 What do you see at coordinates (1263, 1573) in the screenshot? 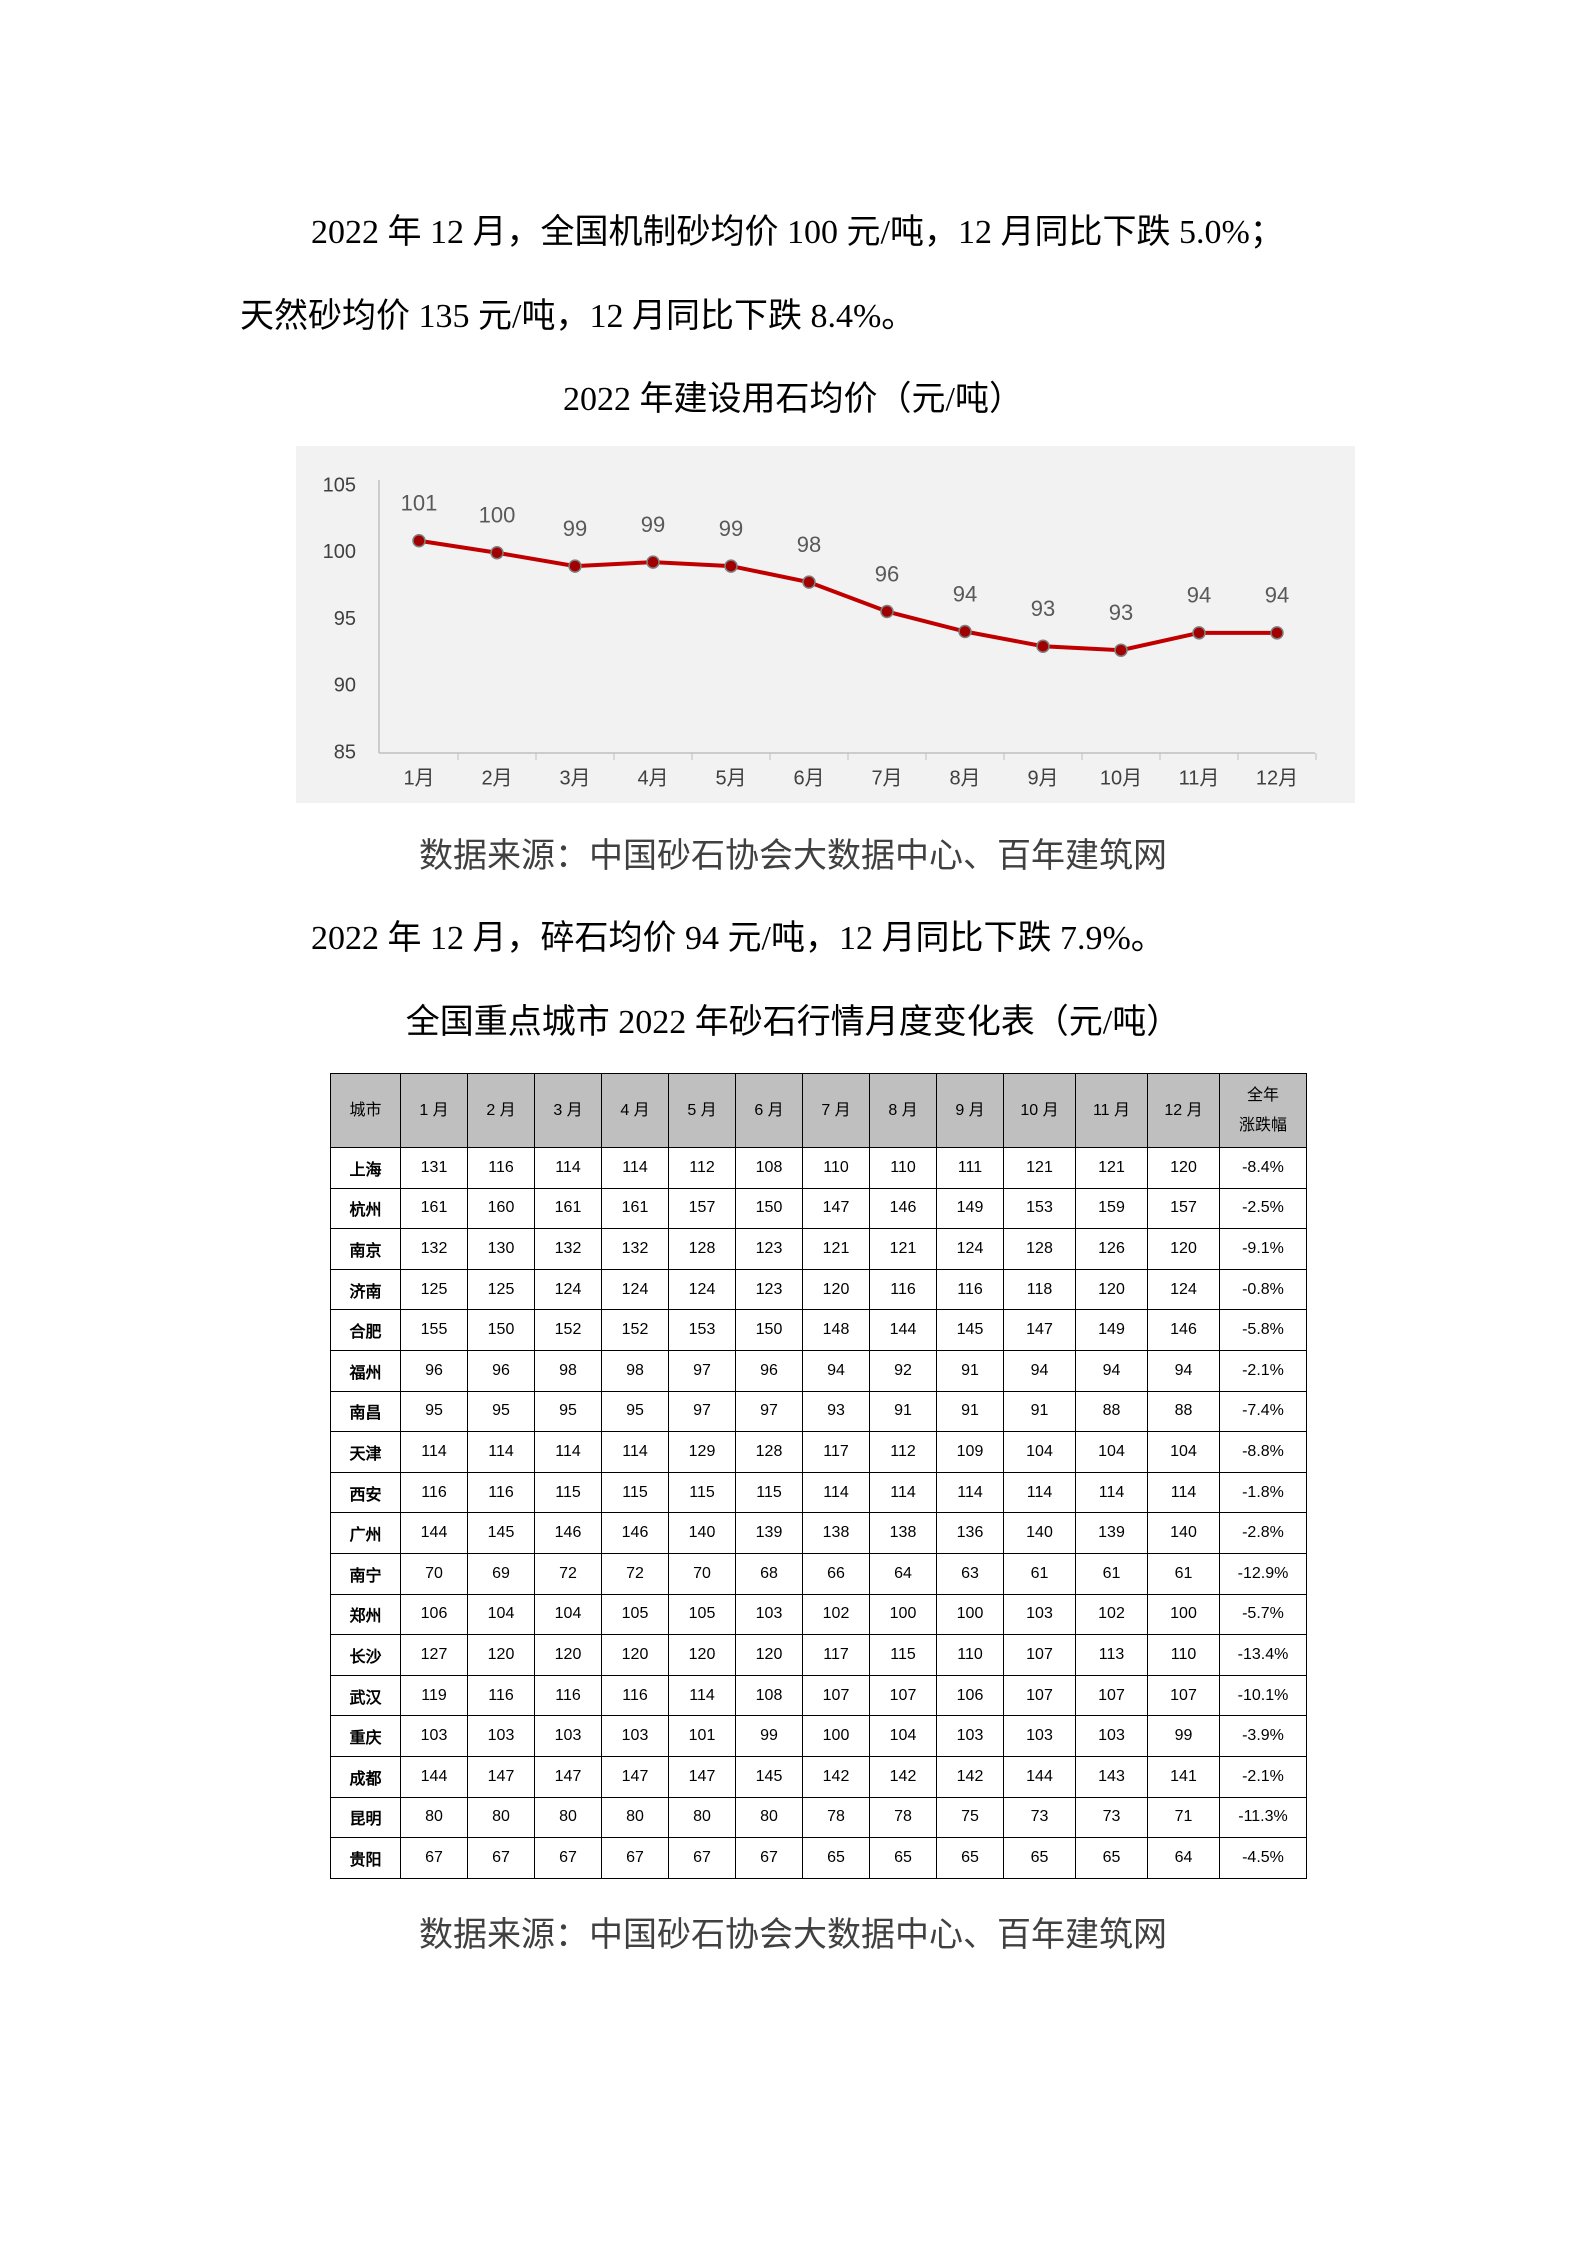
I see `value-cell: -12.9%` at bounding box center [1263, 1573].